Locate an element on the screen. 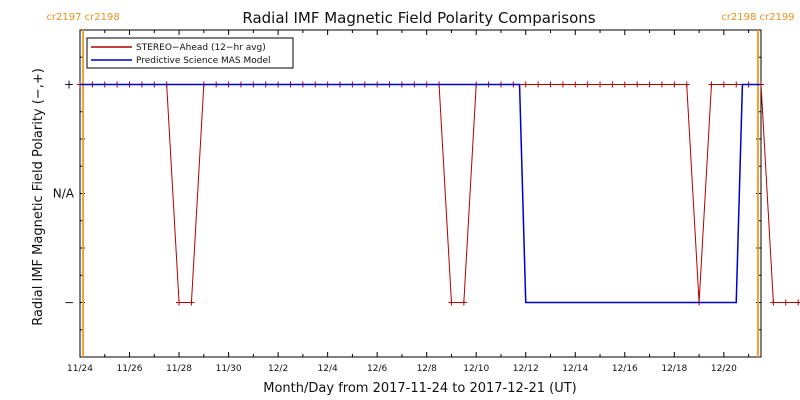 The width and height of the screenshot is (800, 400). x-tick-label: 12/8 is located at coordinates (427, 369).